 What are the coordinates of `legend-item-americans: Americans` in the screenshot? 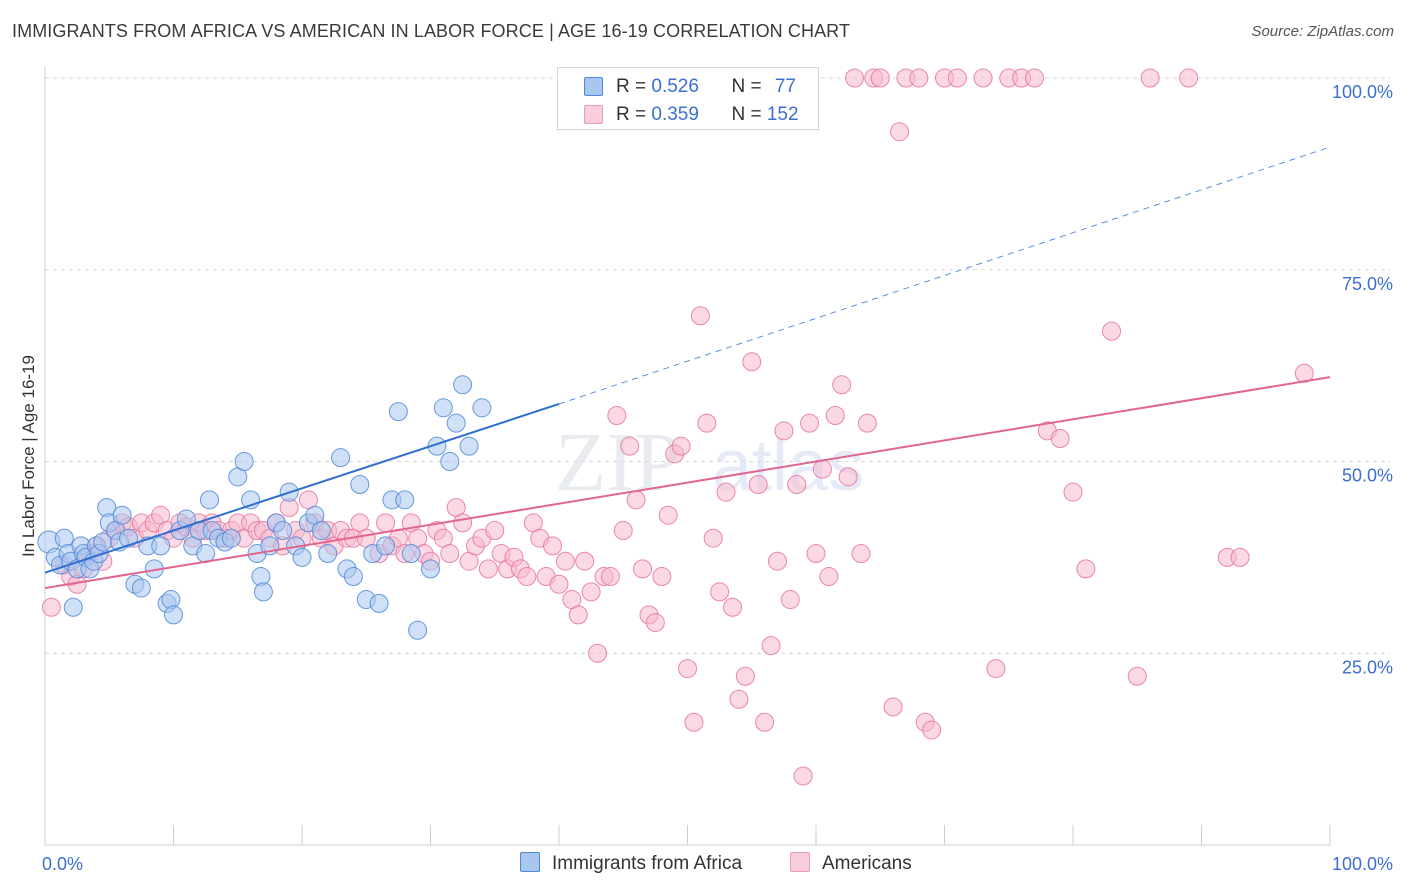 It's located at (851, 863).